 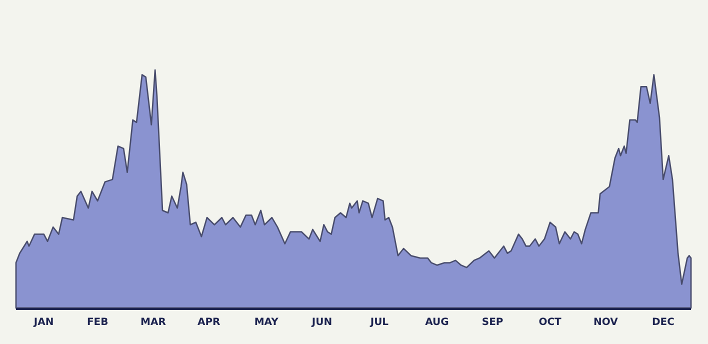 What do you see at coordinates (321, 322) in the screenshot?
I see `x-tick-label: JUN` at bounding box center [321, 322].